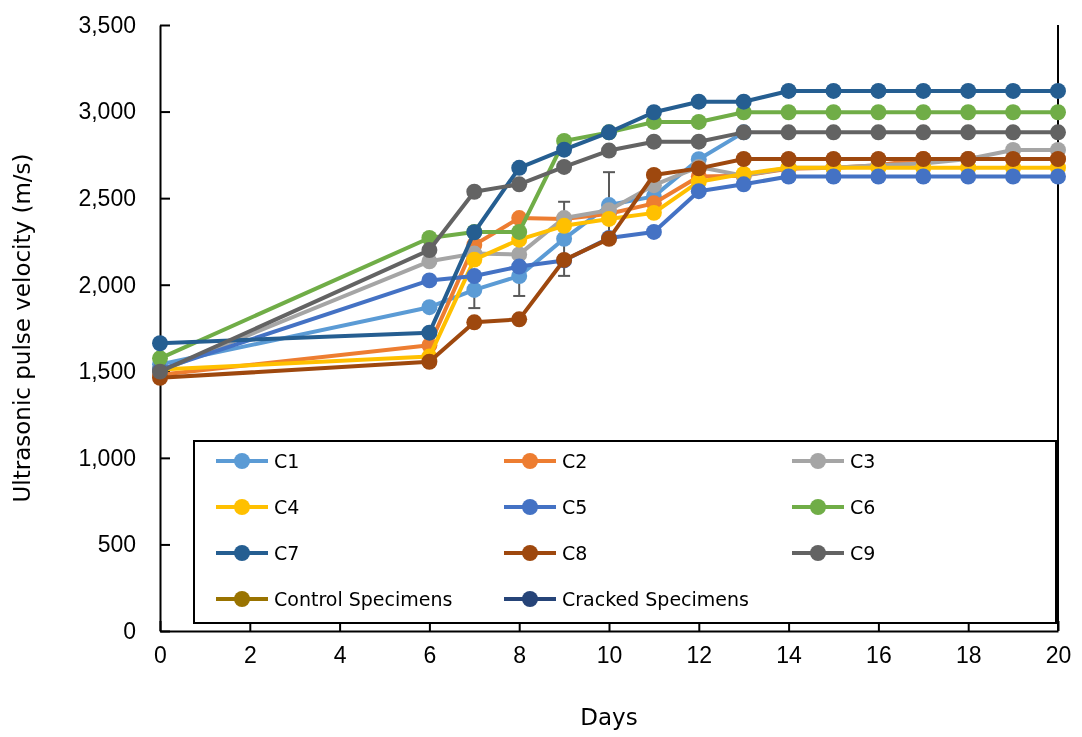  What do you see at coordinates (430, 655) in the screenshot?
I see `x-tick-label: 6` at bounding box center [430, 655].